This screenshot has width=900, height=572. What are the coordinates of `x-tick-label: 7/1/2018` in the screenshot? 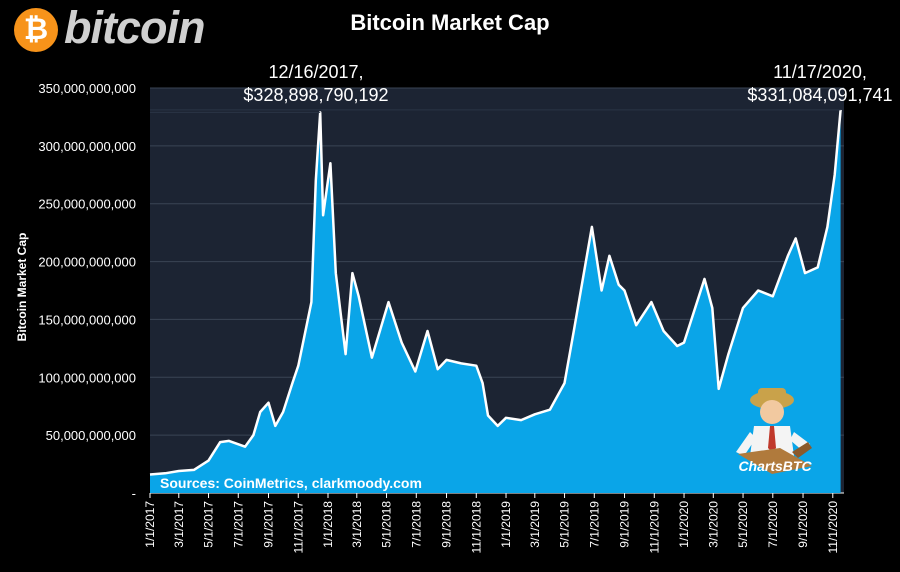 It's located at (416, 524).